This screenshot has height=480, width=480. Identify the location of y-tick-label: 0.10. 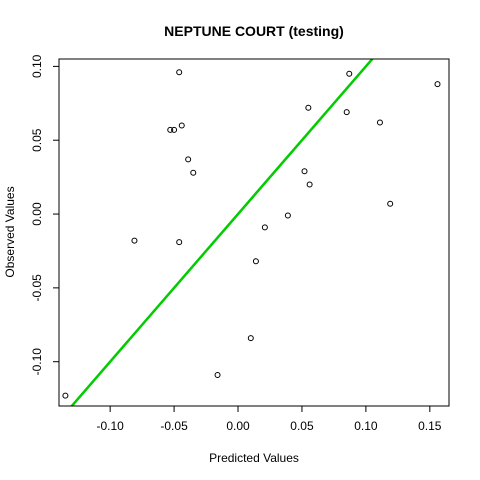
(37, 66).